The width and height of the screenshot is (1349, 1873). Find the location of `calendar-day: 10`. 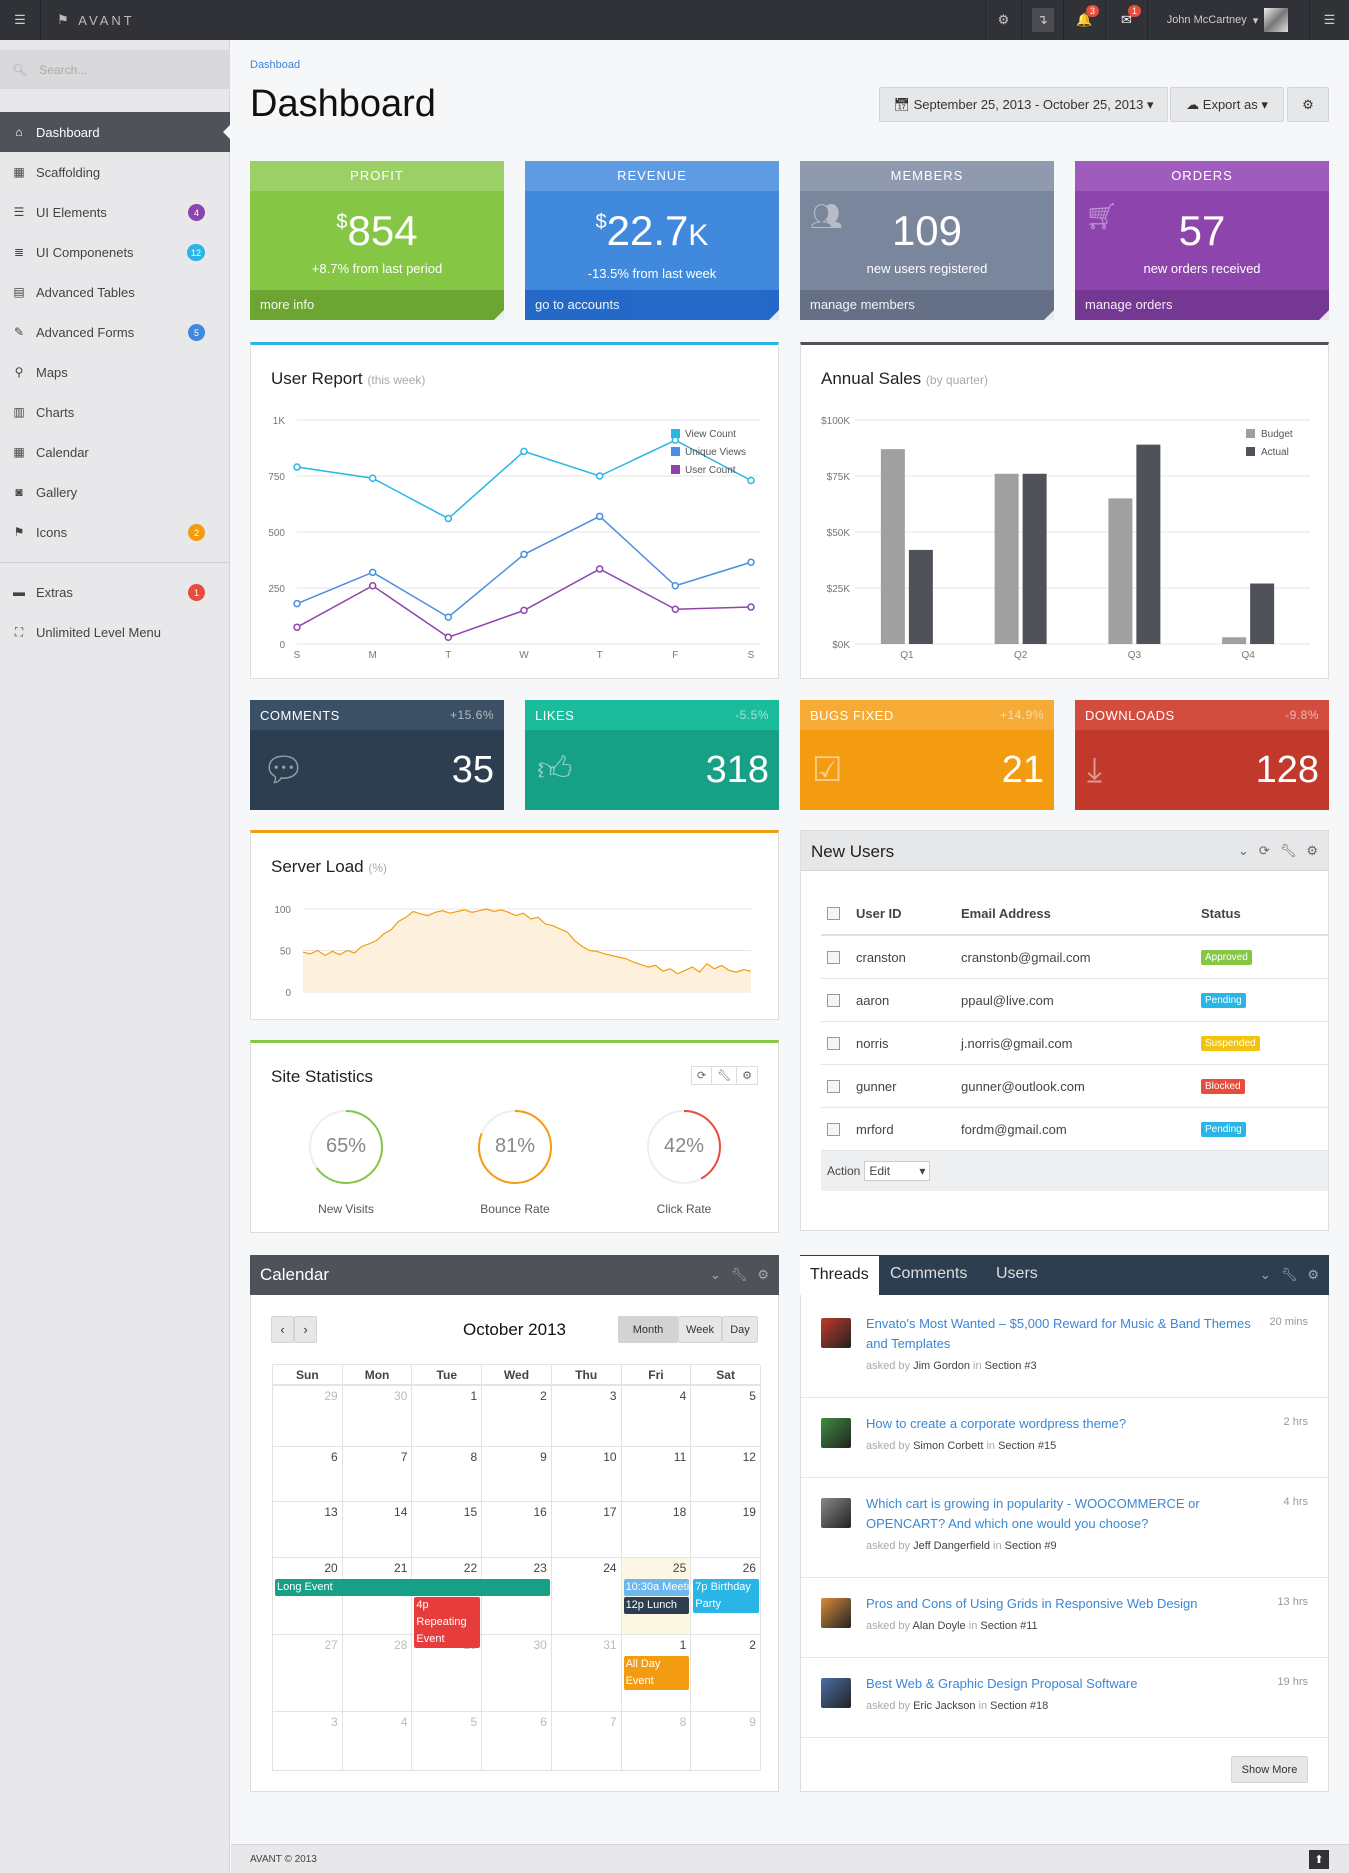

calendar-day: 10 is located at coordinates (586, 1474).